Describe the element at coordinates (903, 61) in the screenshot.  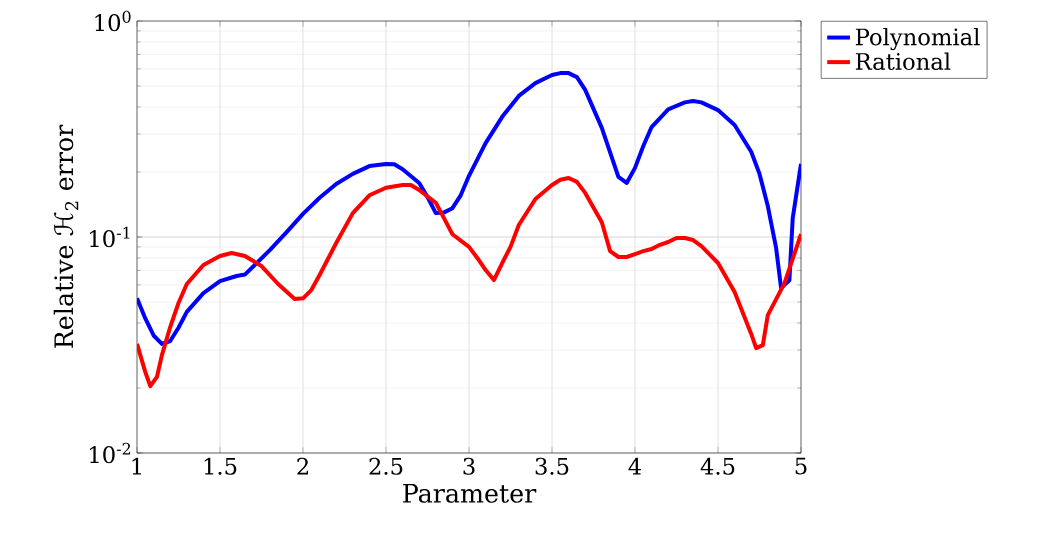
I see `legend-label: Rational` at that location.